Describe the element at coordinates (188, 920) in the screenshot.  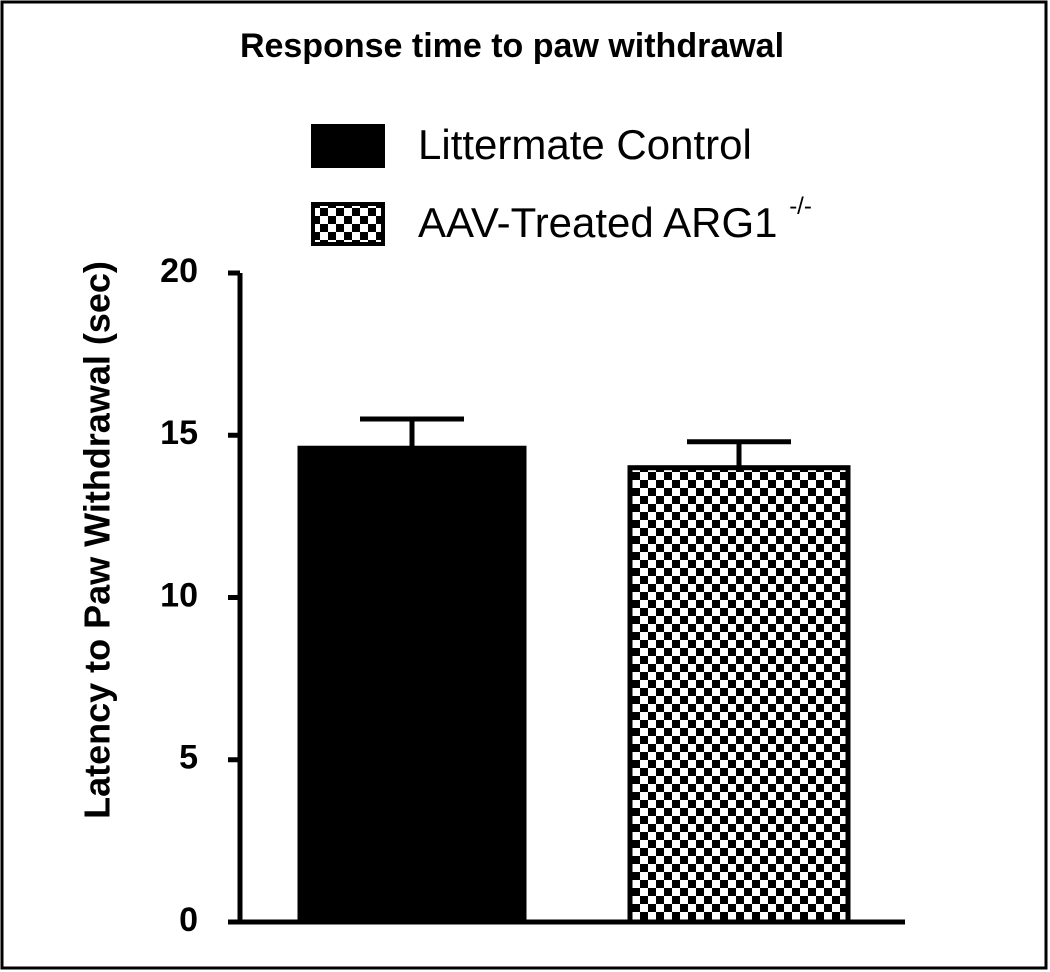
I see `y-tick-label: 0` at that location.